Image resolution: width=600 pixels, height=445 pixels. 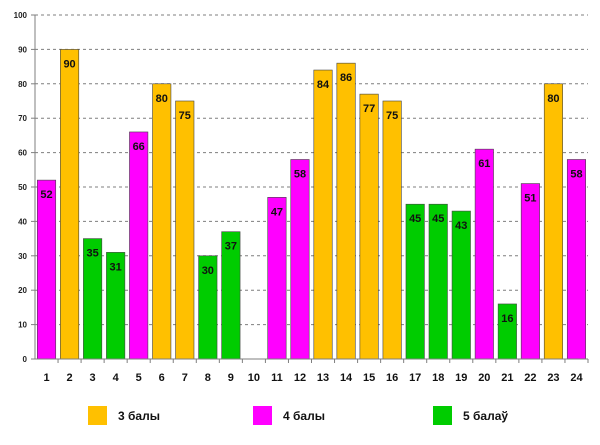 I want to click on y-tick-label-60: 60, so click(x=22, y=153).